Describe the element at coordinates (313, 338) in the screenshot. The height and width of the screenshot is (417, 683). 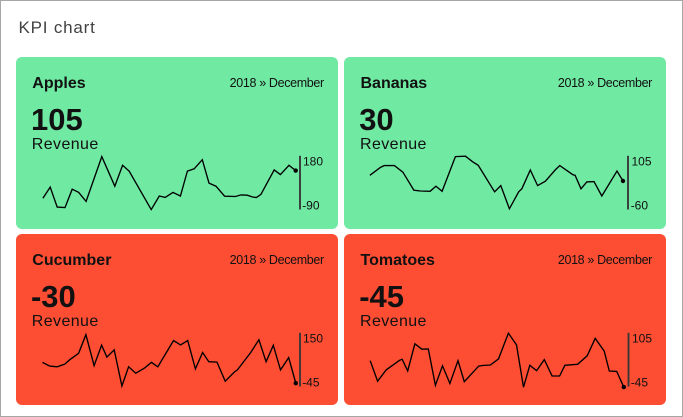
I see `svg-text: 150` at that location.